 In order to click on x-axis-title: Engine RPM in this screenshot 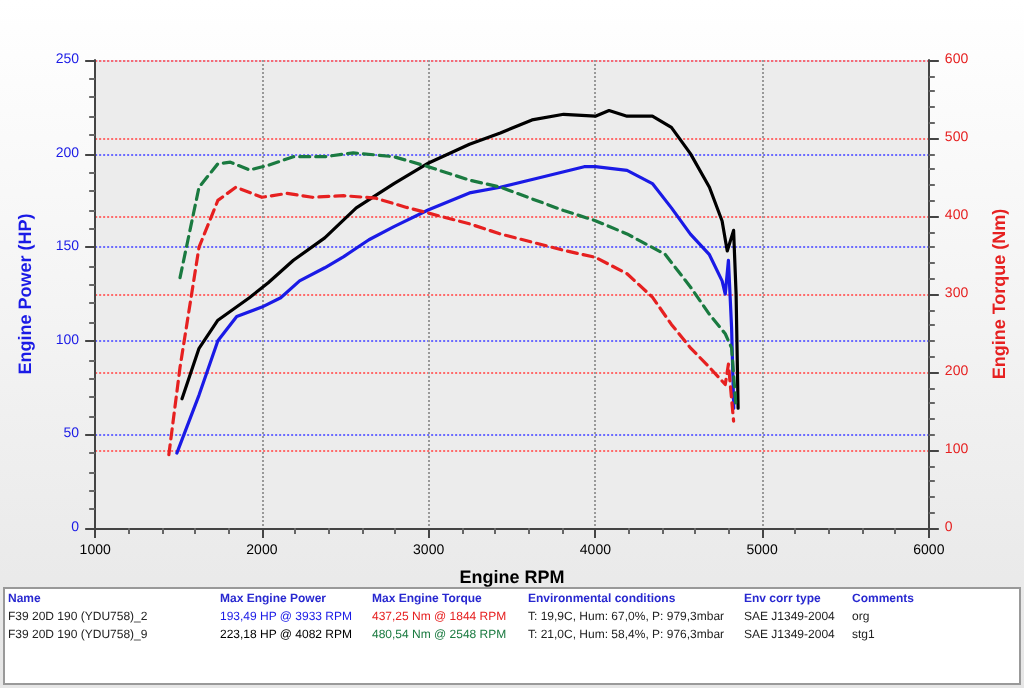, I will do `click(512, 576)`.